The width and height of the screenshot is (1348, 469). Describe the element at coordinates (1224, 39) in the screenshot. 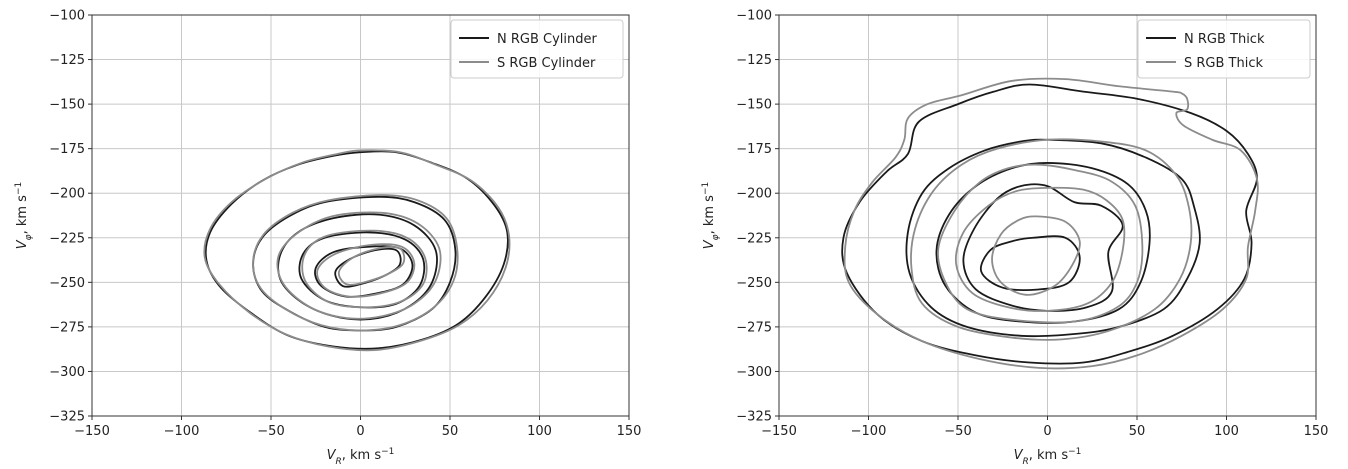

I see `legend-label-1: N RGB Thick` at that location.